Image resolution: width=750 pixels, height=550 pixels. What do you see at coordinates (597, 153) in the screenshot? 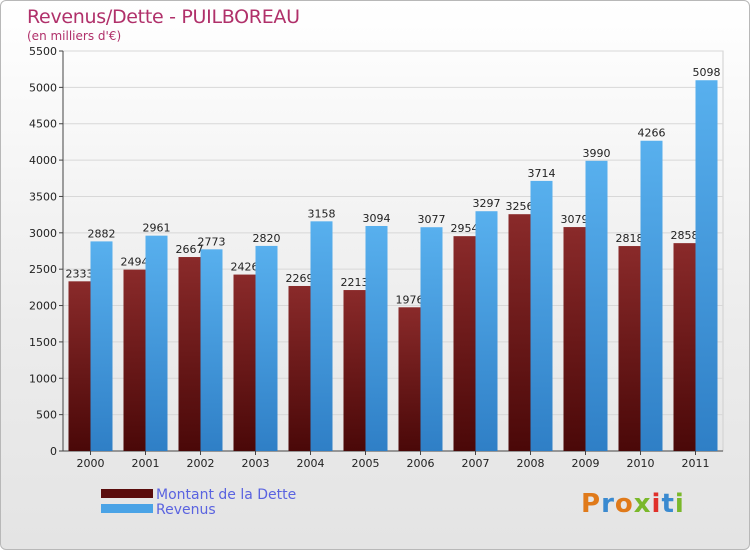
I see `revenue-value-label: 3990` at bounding box center [597, 153].